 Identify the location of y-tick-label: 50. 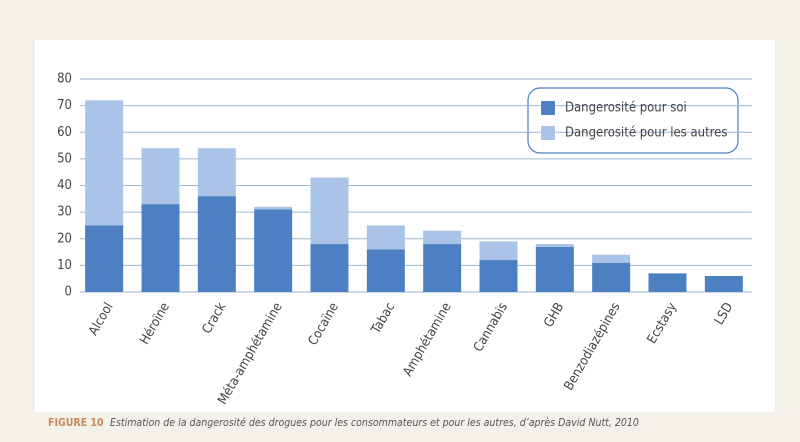
(64, 158).